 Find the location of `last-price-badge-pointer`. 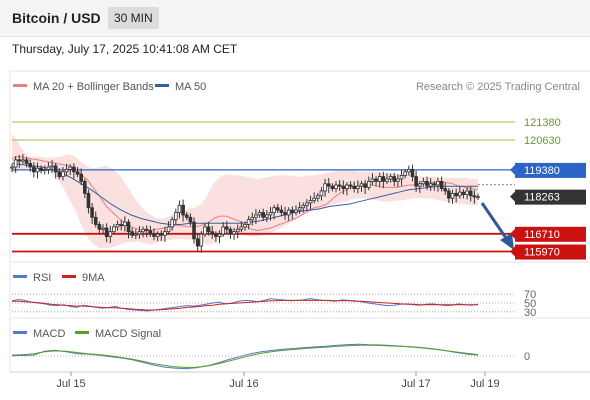

last-price-badge-pointer is located at coordinates (512, 196).